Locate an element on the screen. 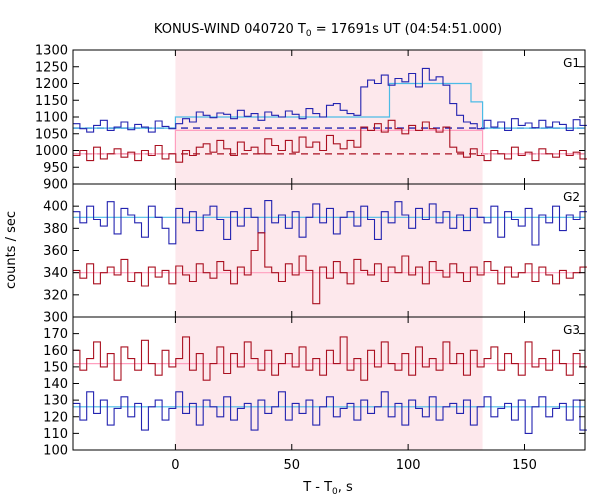 This screenshot has width=600, height=500. g3-ytick-label-170: 170 is located at coordinates (55, 334).